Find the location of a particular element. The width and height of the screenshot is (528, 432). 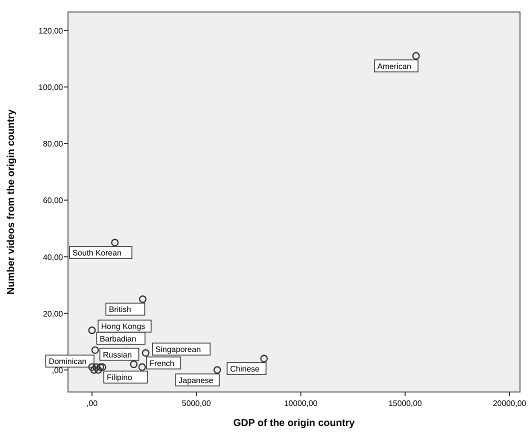

y-tick-label: 120,00 is located at coordinates (51, 31).